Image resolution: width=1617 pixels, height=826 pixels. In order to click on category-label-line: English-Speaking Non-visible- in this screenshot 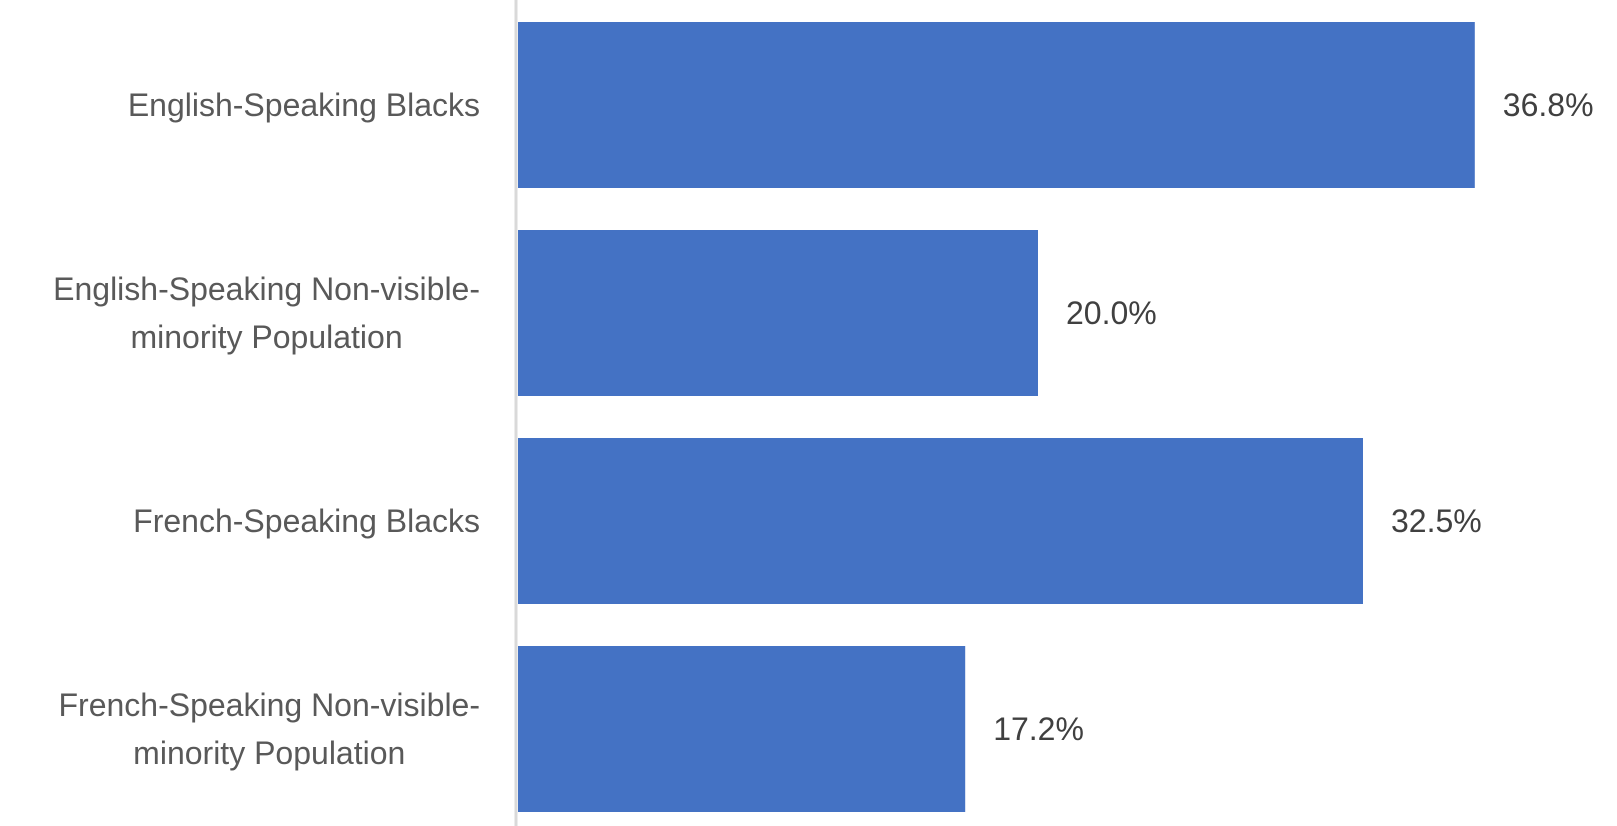, I will do `click(266, 289)`.